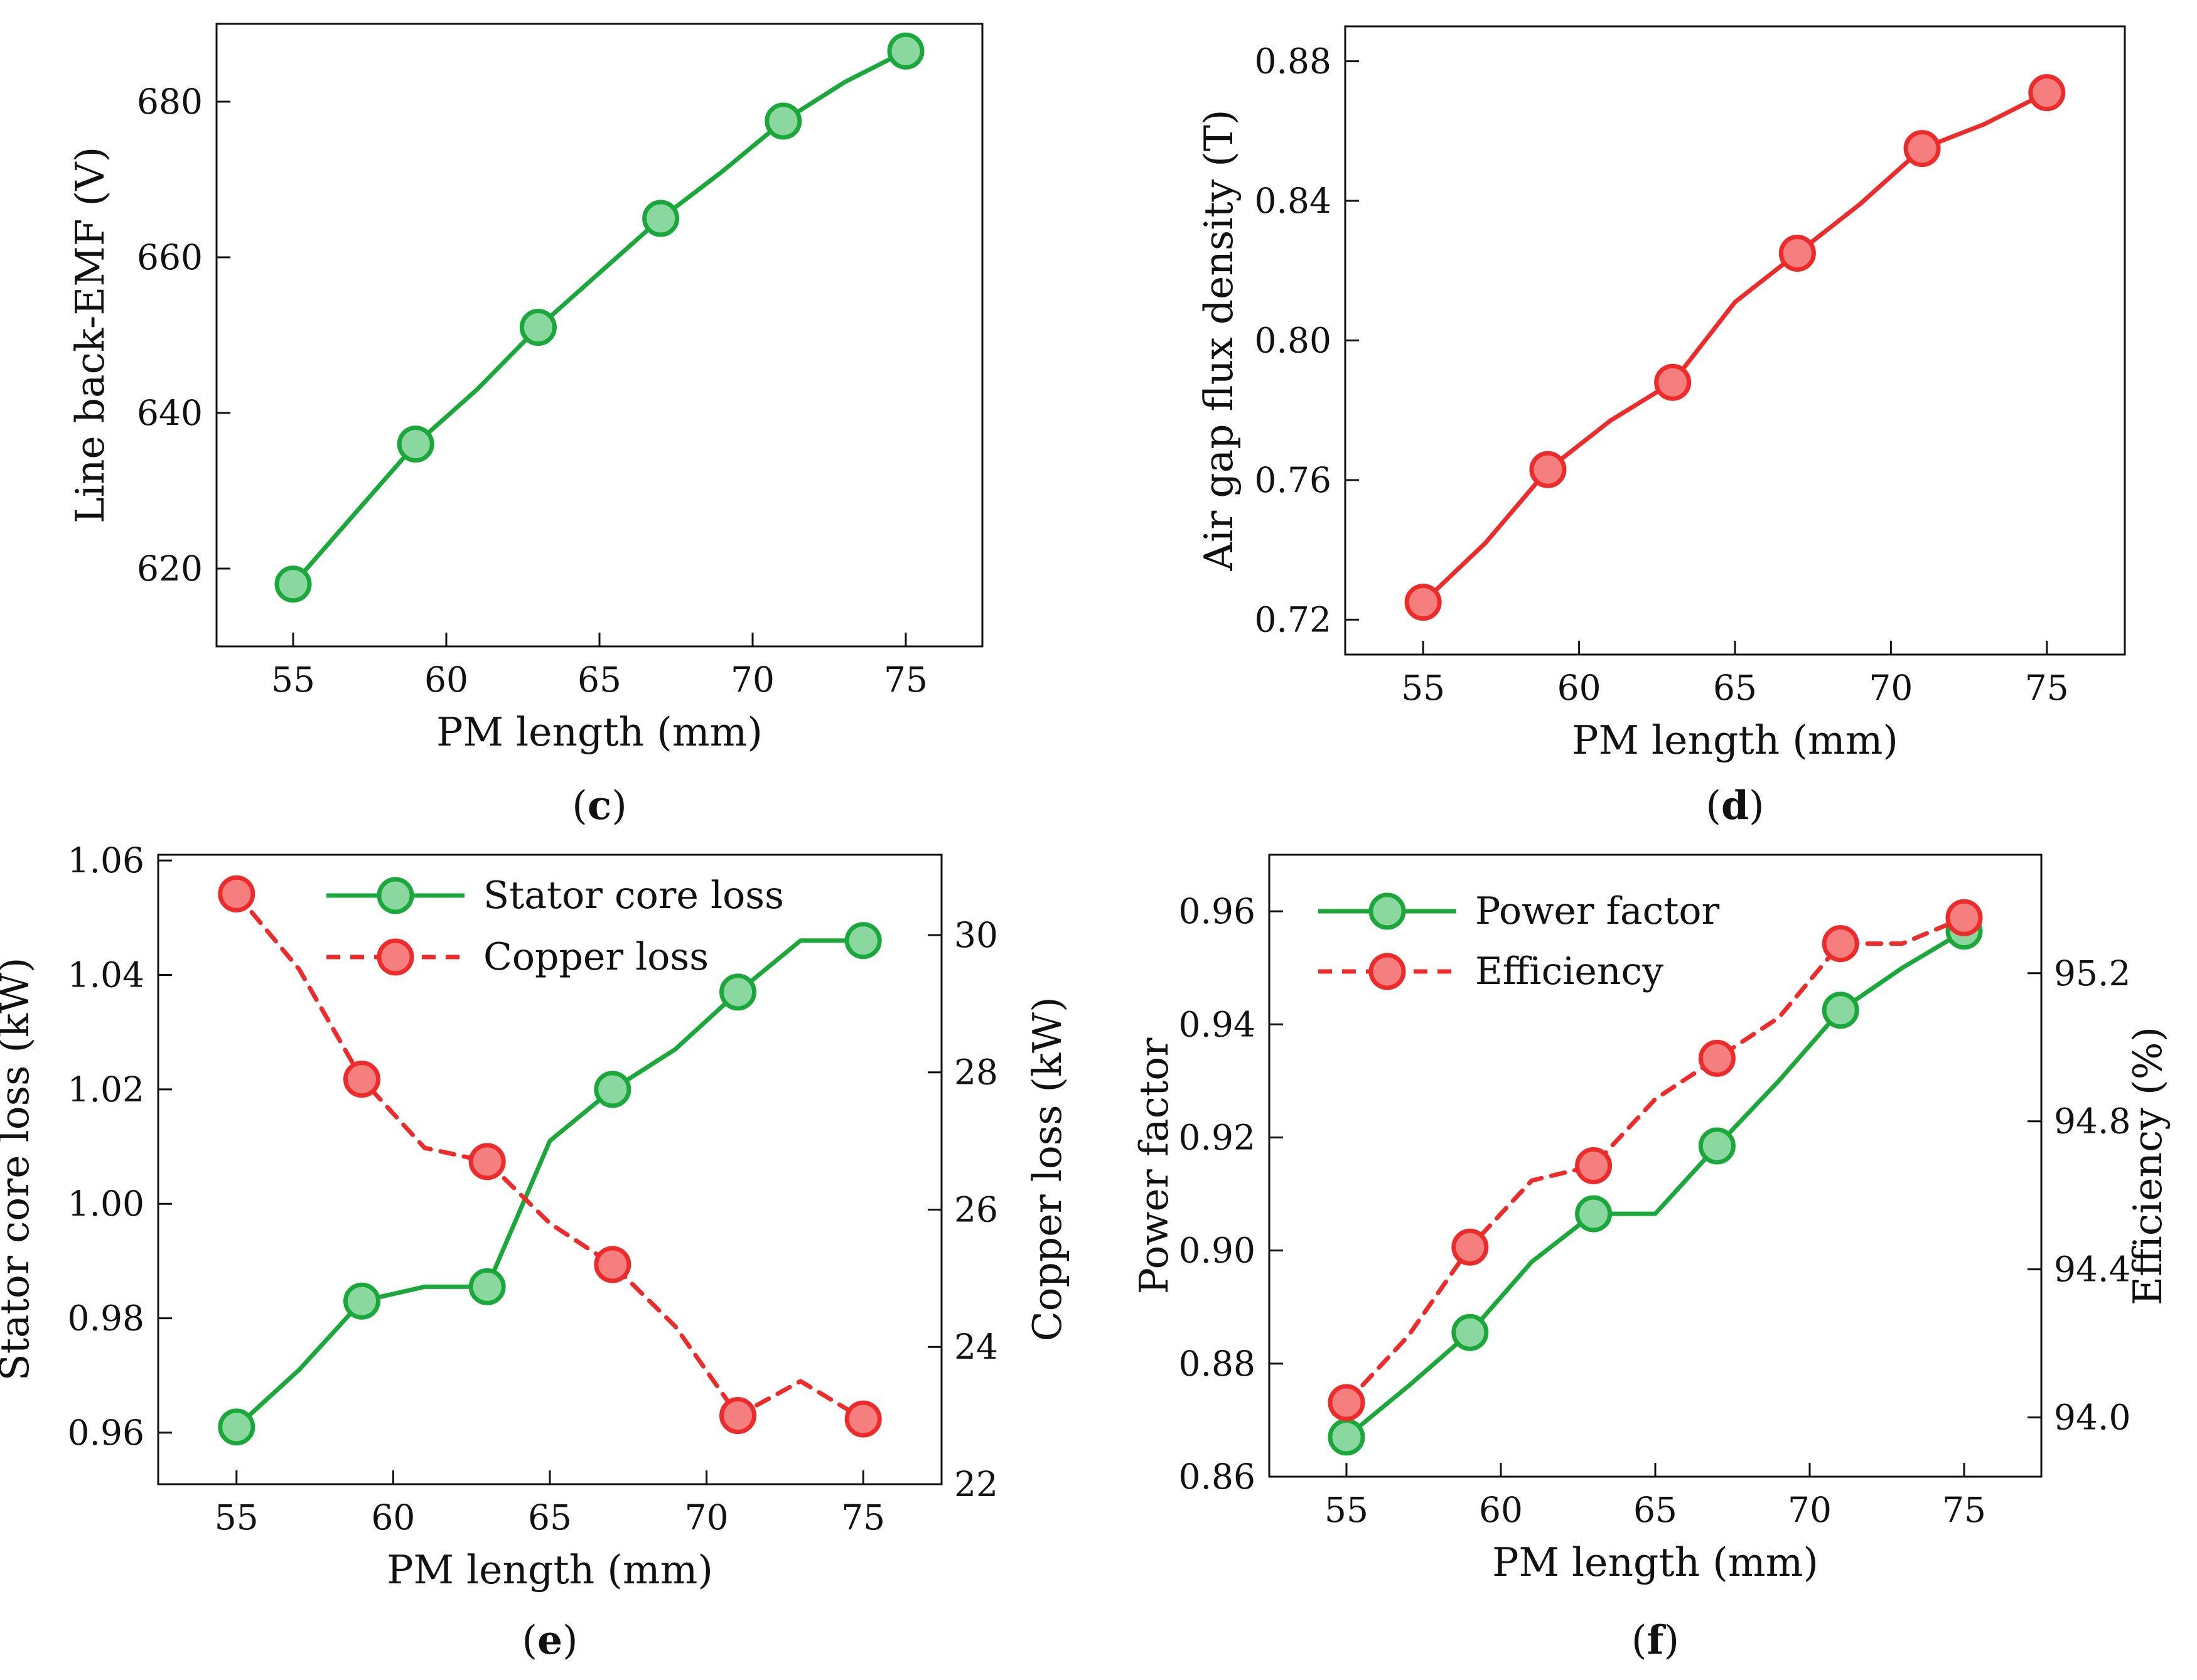 Image resolution: width=2197 pixels, height=1680 pixels. What do you see at coordinates (1047, 1169) in the screenshot?
I see `y-right-axis-label: Copper loss (kW)` at bounding box center [1047, 1169].